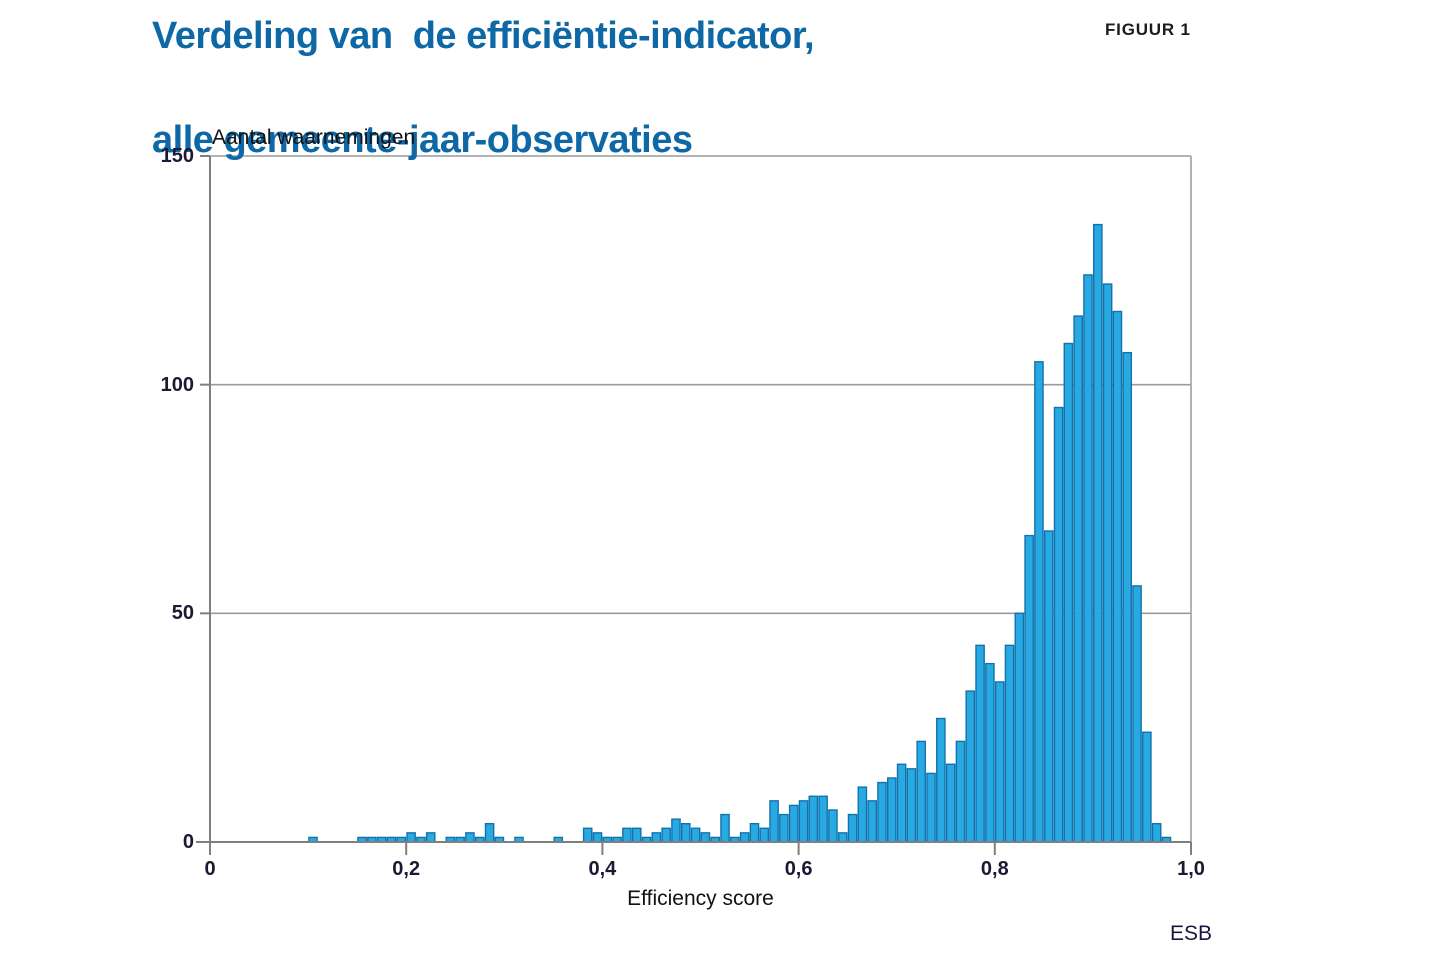 The height and width of the screenshot is (960, 1440). Describe the element at coordinates (725, 828) in the screenshot. I see `histogram-bar-0.52` at that location.